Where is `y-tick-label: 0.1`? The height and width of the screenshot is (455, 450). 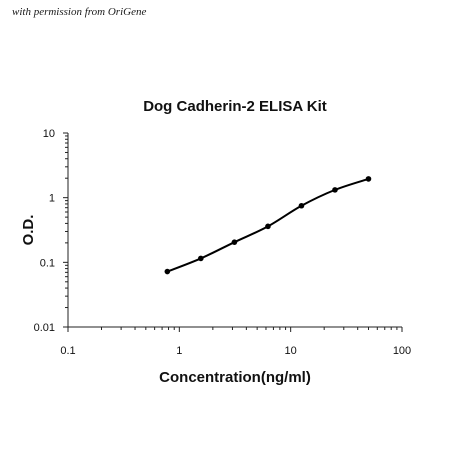
y-tick-label: 0.1 is located at coordinates (47, 263).